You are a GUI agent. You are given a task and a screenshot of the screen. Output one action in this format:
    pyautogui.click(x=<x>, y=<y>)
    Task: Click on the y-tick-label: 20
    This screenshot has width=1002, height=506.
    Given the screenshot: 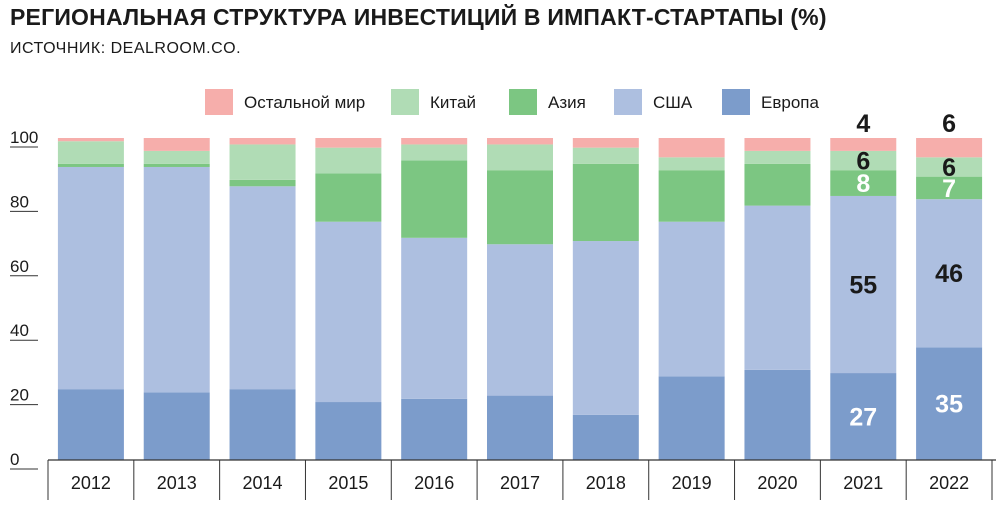 What is the action you would take?
    pyautogui.click(x=19, y=395)
    